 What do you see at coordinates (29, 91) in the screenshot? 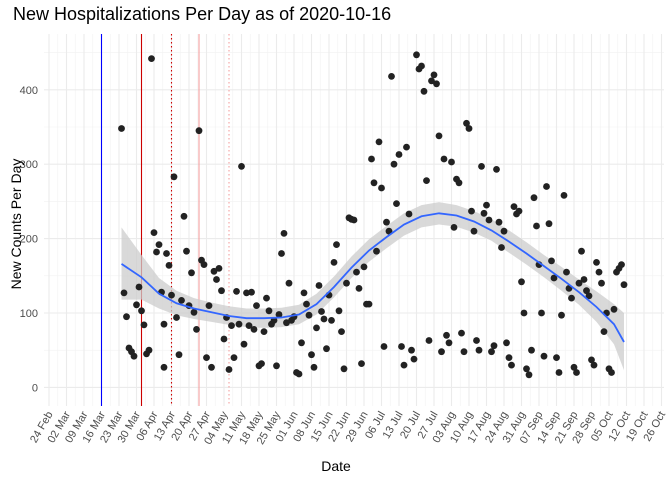
I see `y-tick-label: 400` at bounding box center [29, 91].